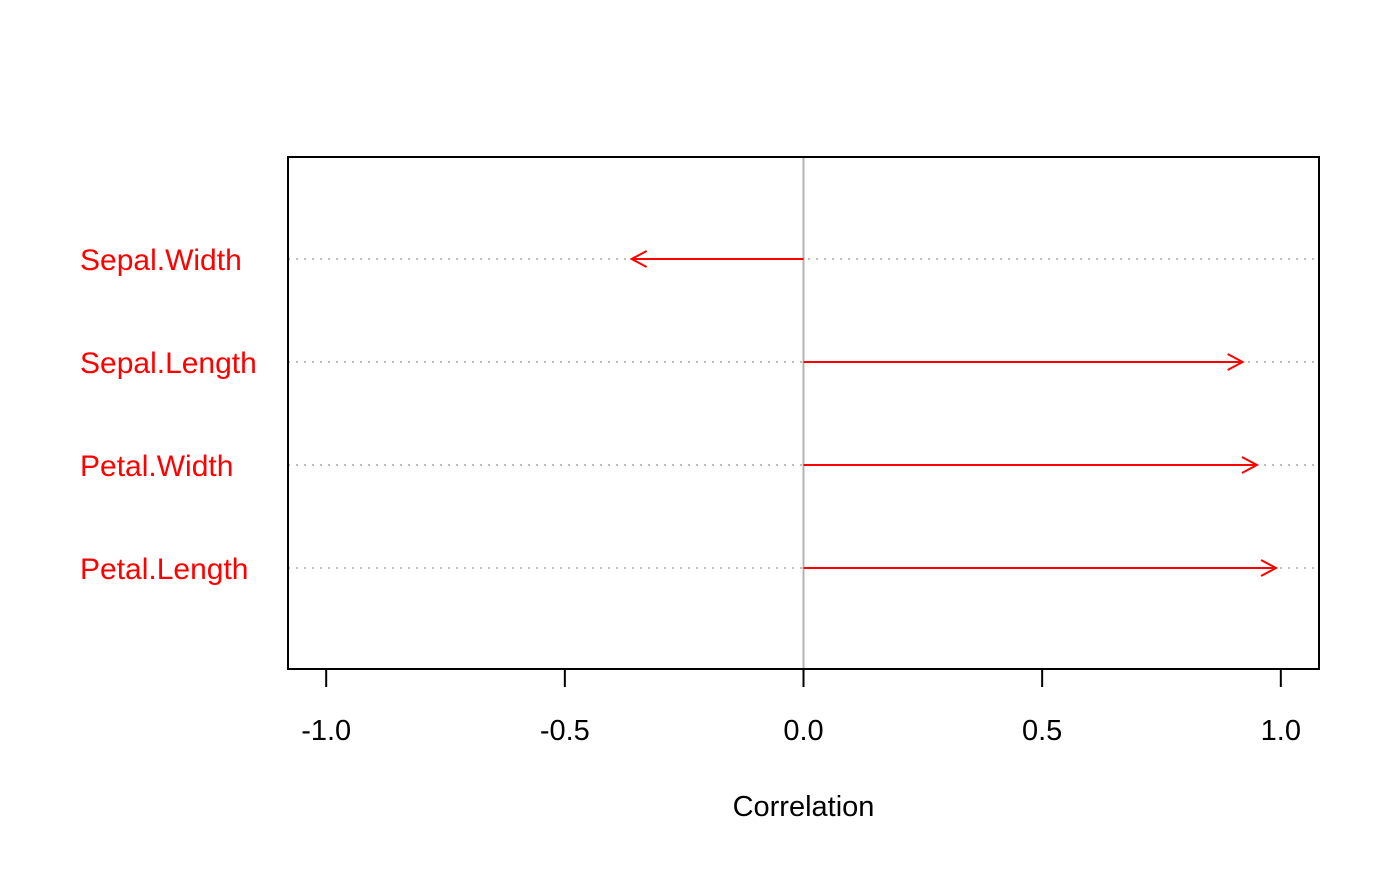  I want to click on arrow-sepal-length, so click(1024, 362).